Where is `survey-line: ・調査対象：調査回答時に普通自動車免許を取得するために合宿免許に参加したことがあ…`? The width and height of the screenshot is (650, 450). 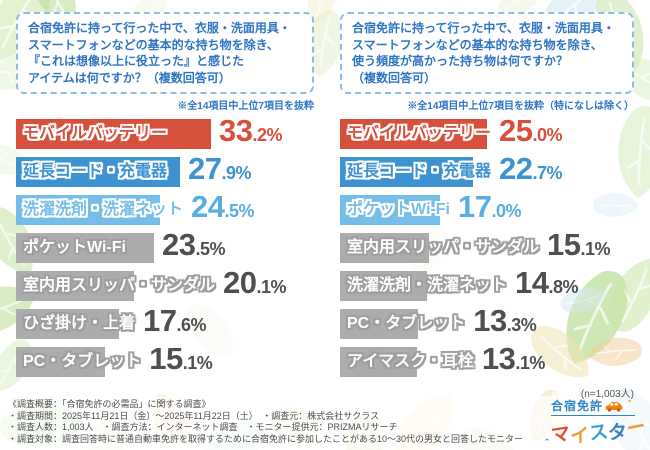
survey-line: ・調査対象：調査回答時に普通自動車免許を取得するために合宿免許に参加したことがあ… is located at coordinates (266, 438).